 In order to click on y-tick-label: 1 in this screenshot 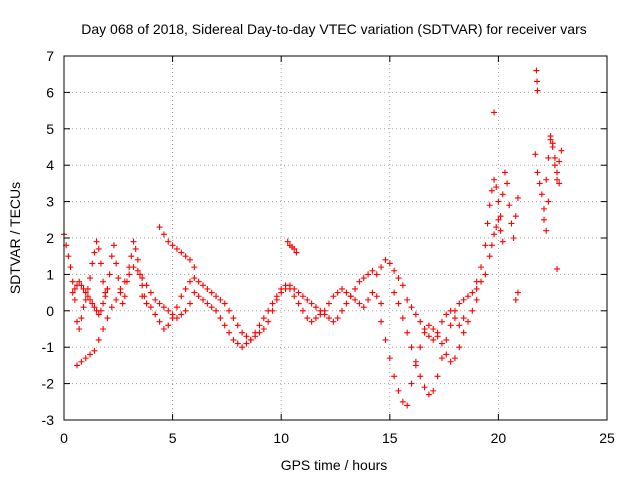, I will do `click(50, 274)`.